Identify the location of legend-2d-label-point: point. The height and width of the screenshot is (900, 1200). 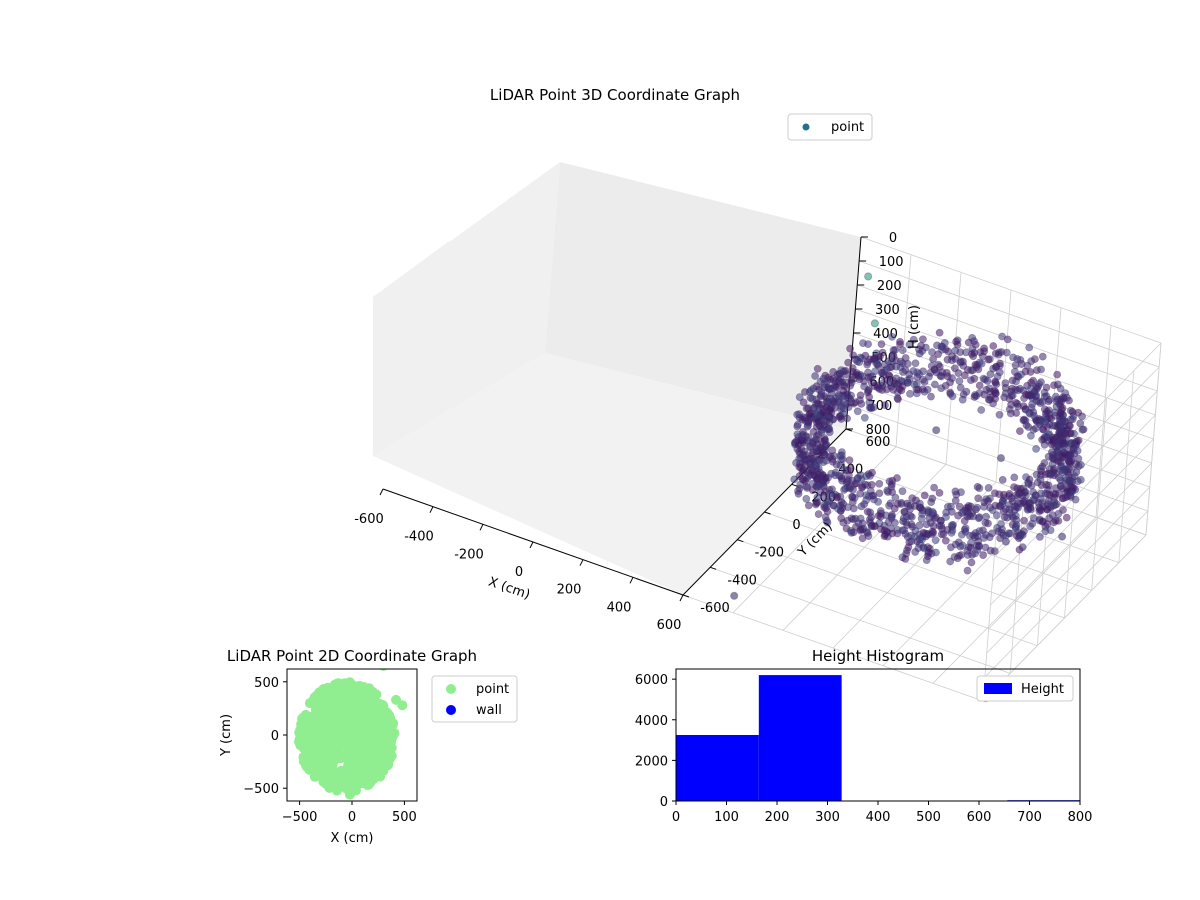
(492, 689).